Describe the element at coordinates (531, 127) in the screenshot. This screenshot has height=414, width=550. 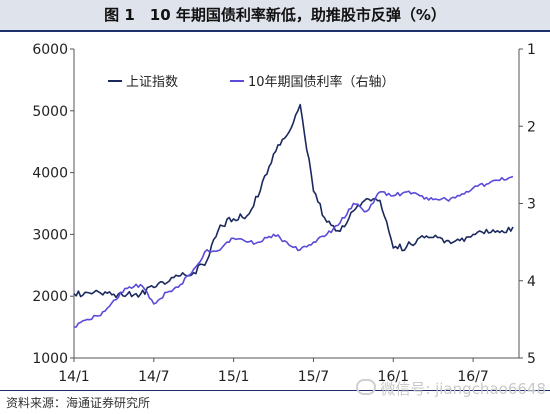
I see `right-tick-label: 2` at that location.